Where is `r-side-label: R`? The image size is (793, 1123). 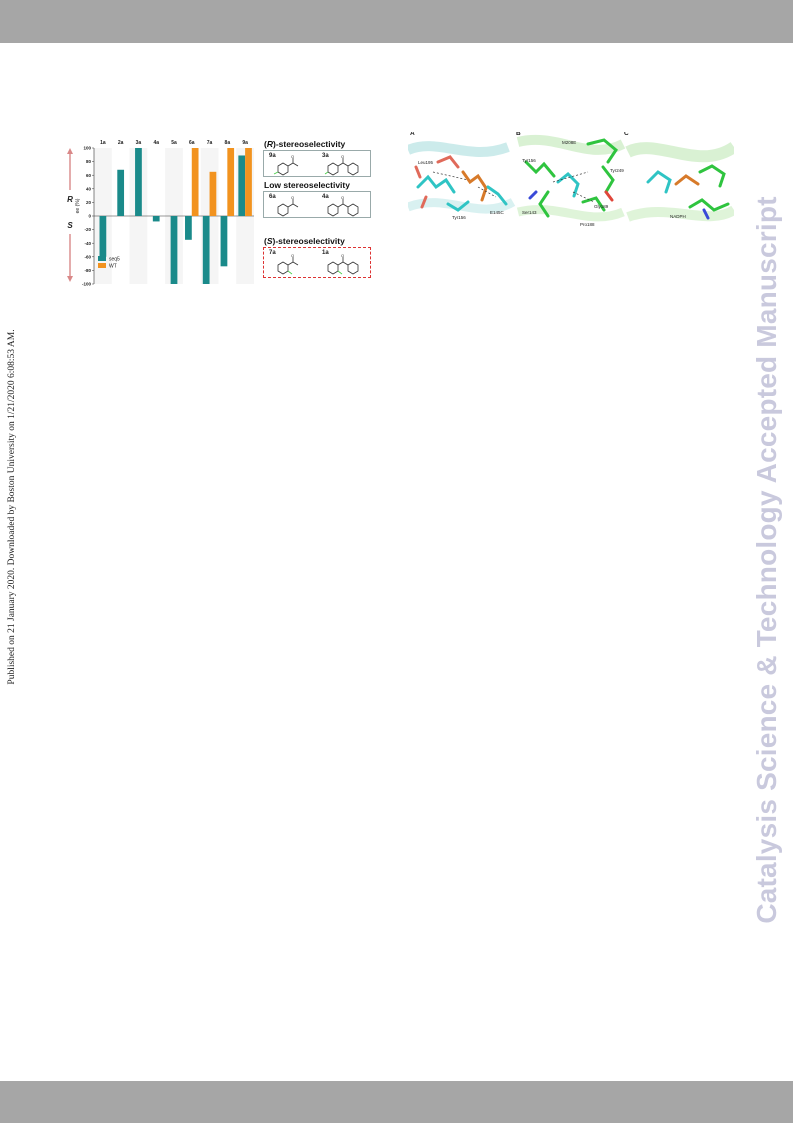
r-side-label: R is located at coordinates (70, 199).